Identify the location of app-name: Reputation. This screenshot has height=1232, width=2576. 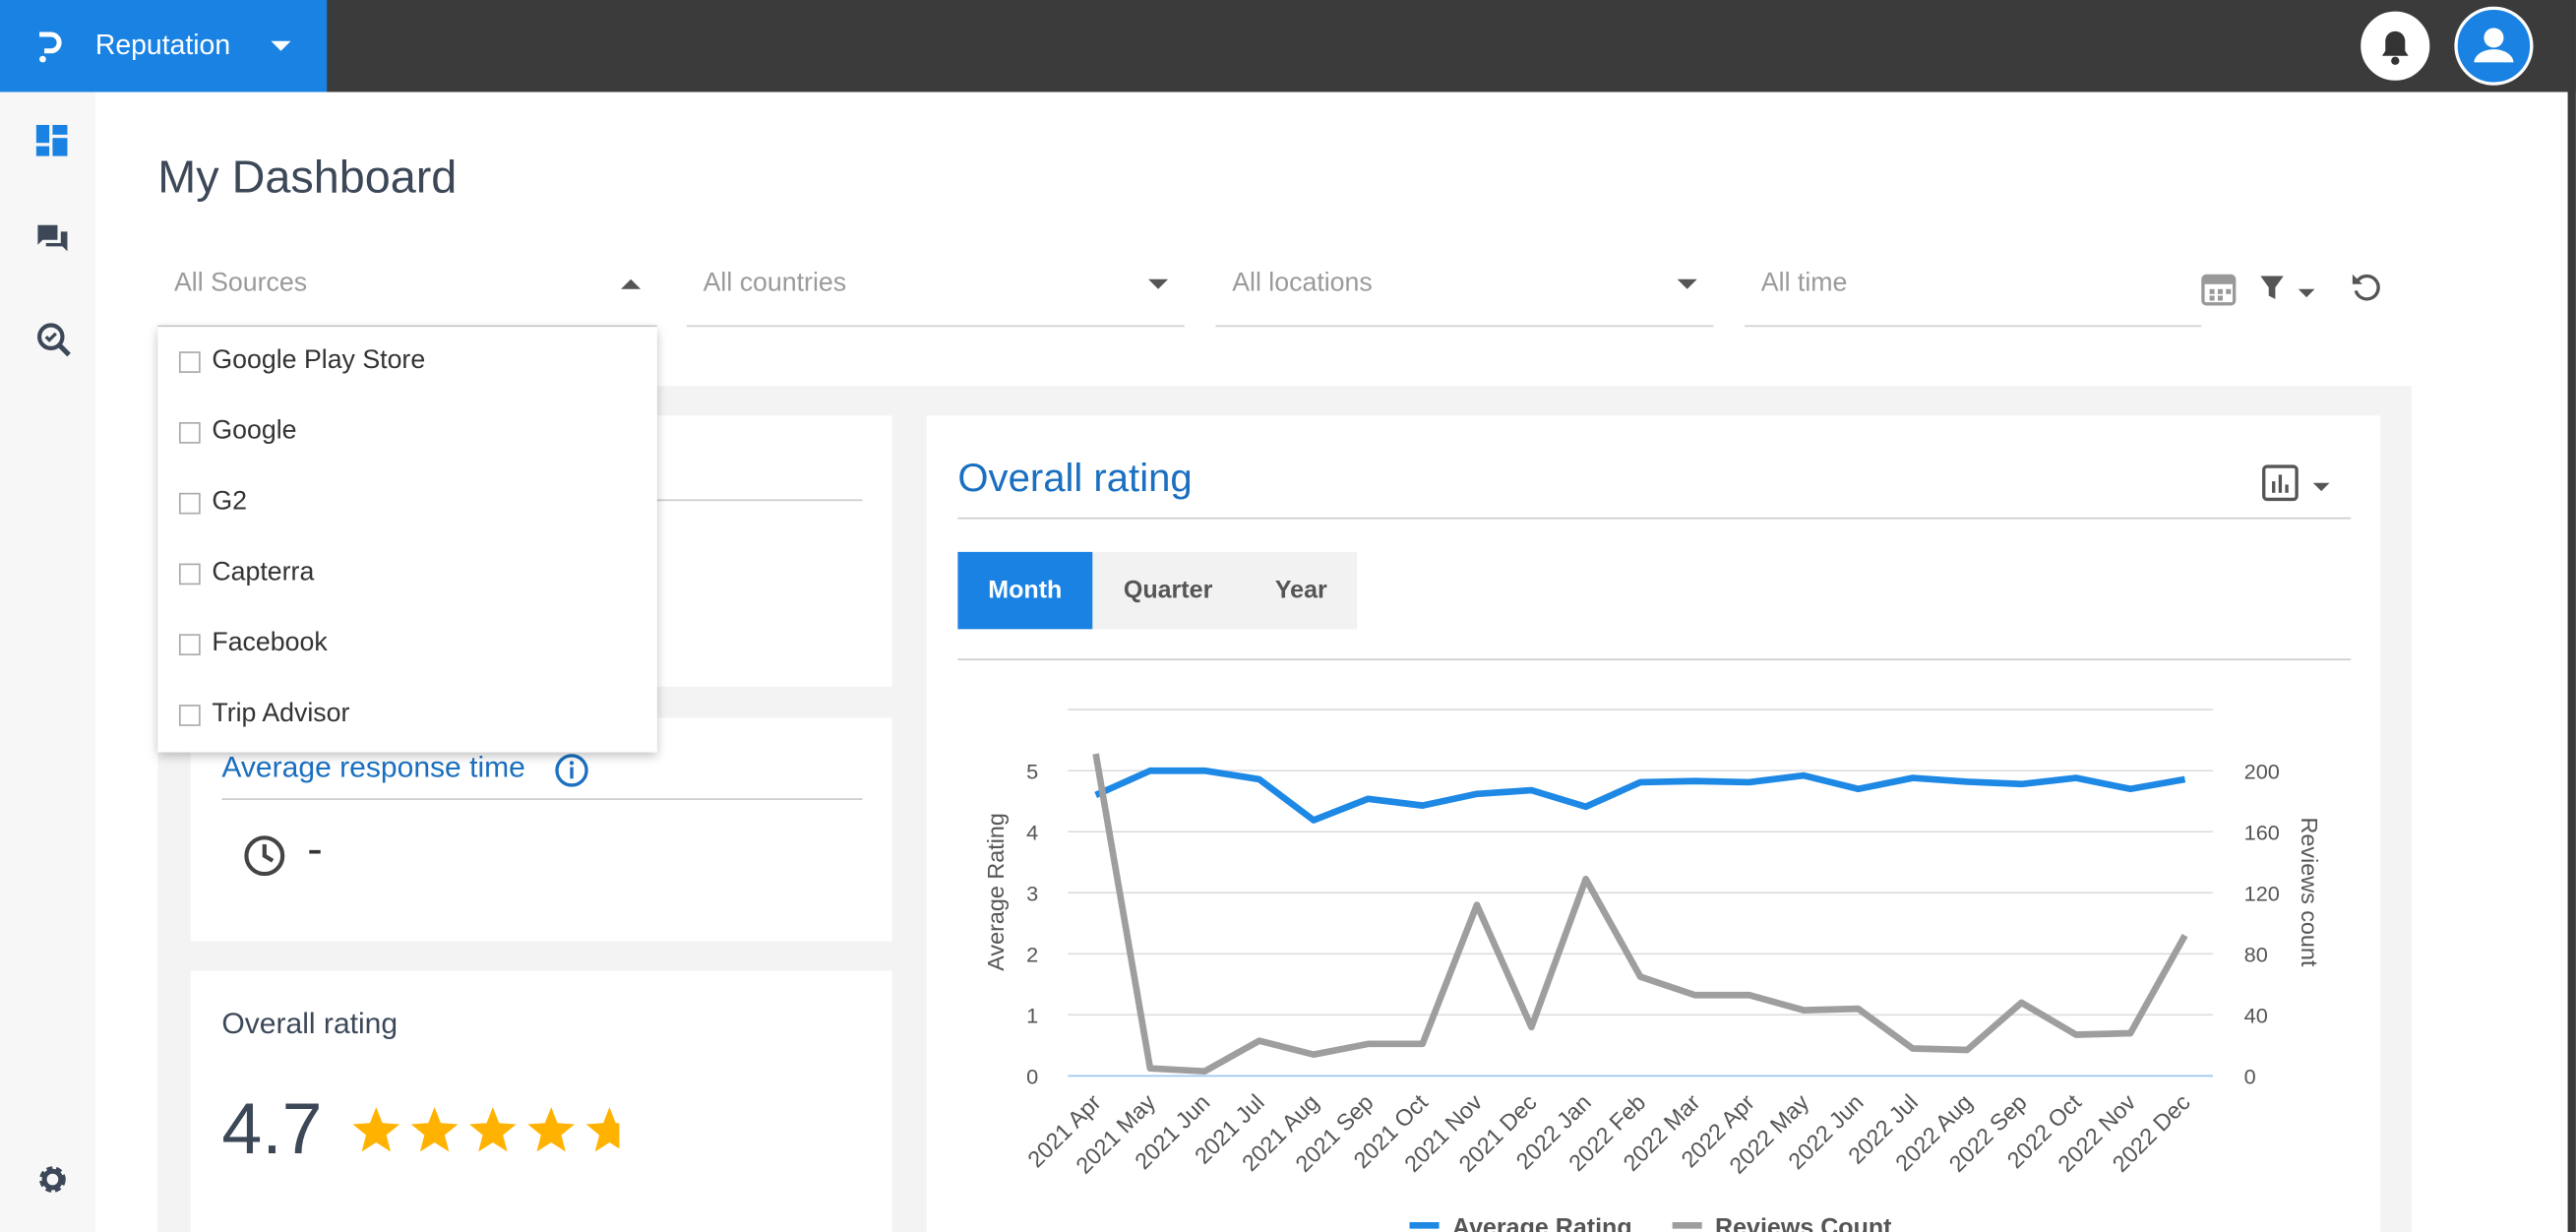
(162, 45).